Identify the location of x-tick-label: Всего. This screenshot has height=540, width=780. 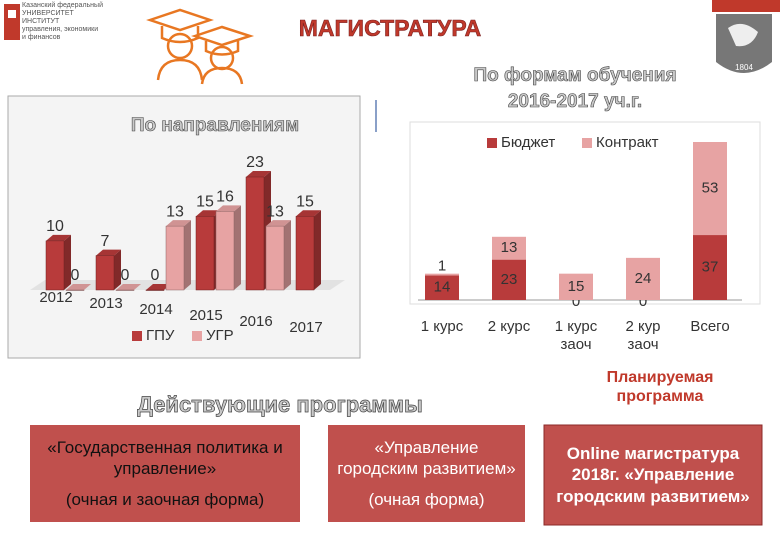
(710, 326).